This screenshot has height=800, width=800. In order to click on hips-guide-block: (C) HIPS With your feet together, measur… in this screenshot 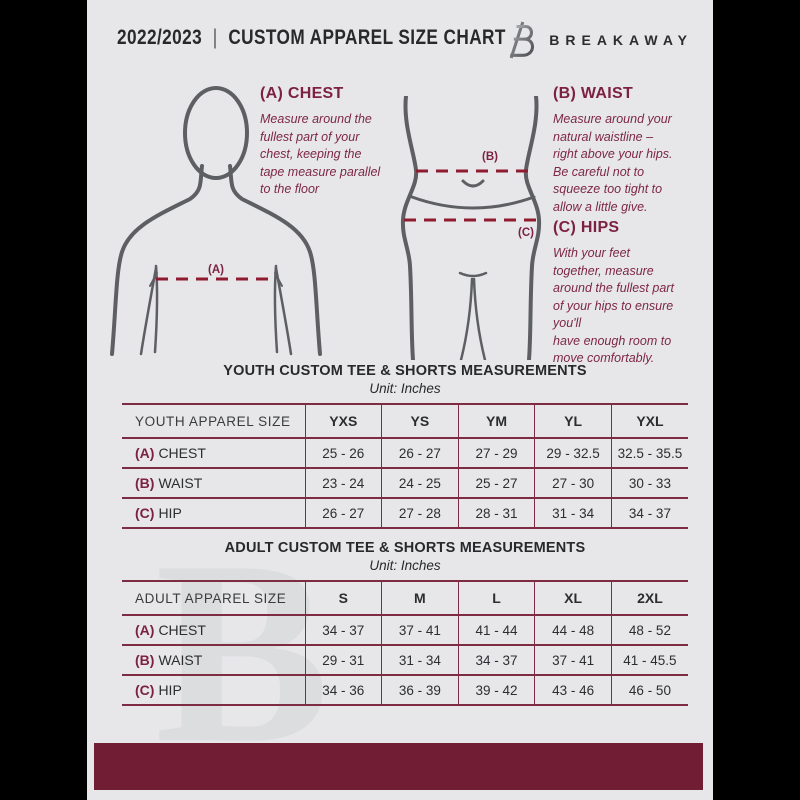, I will do `click(633, 293)`.